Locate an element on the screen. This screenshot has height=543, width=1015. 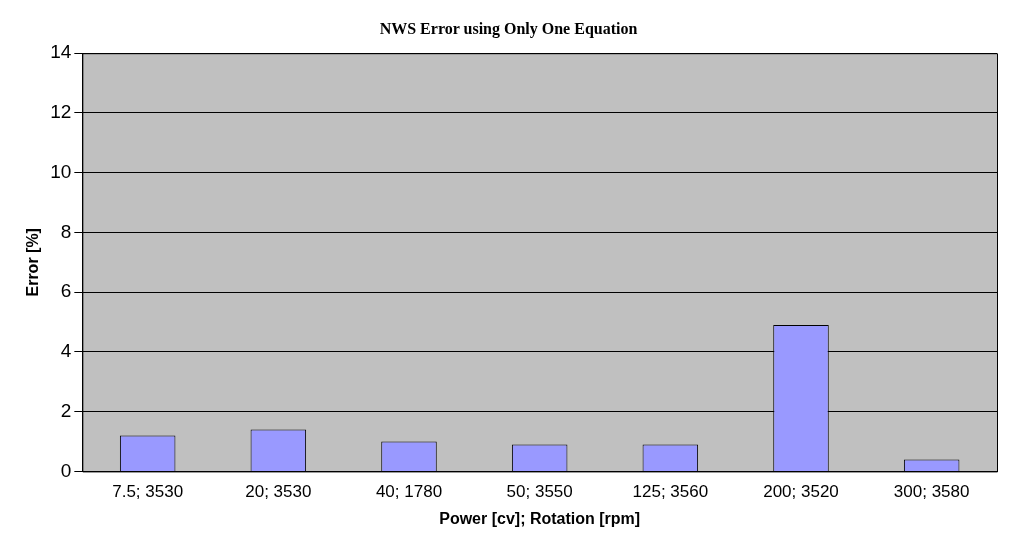
x-axis-title: Power [cv]; Rotation [rpm] is located at coordinates (540, 518).